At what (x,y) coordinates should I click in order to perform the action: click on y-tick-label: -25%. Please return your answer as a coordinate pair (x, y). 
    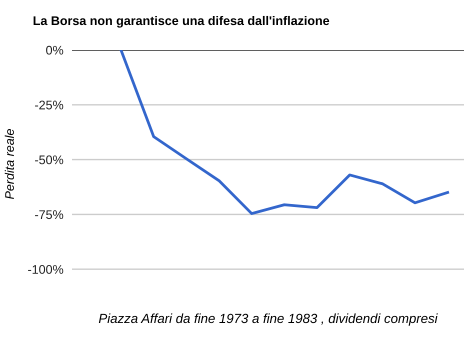
    Looking at the image, I should click on (49, 105).